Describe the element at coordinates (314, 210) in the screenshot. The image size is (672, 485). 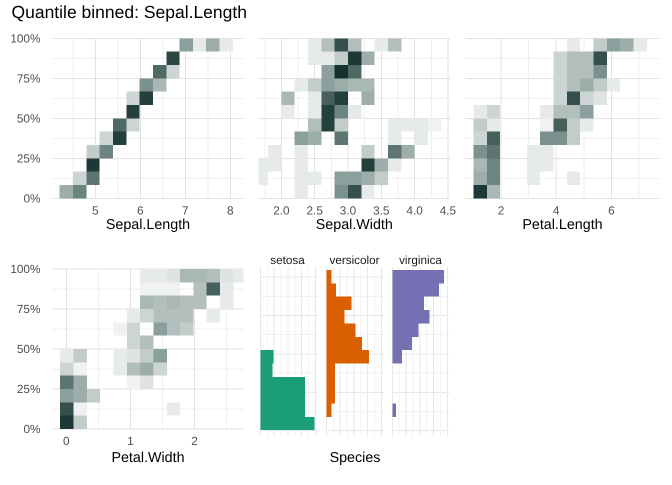
I see `svg-text: 2.5` at that location.